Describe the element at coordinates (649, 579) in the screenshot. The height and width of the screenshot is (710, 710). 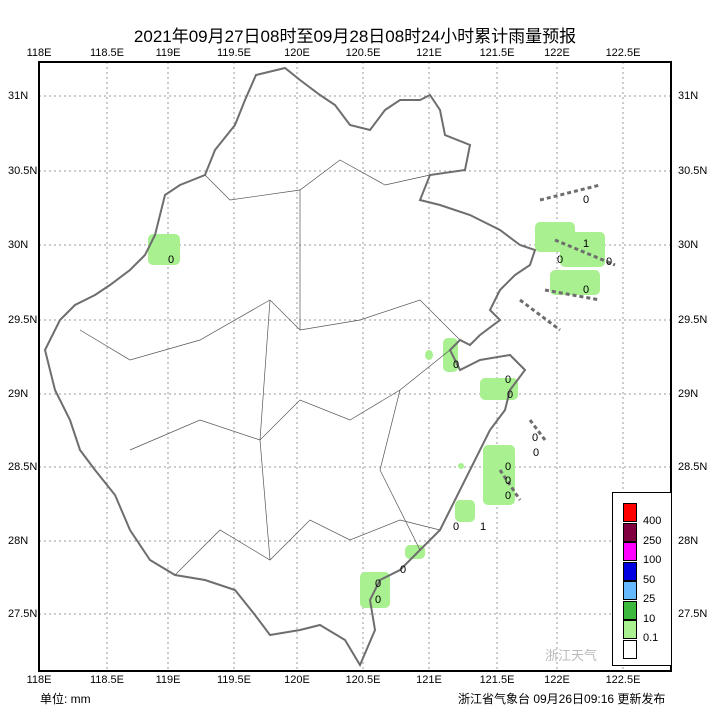
I see `legend-label: 50` at that location.